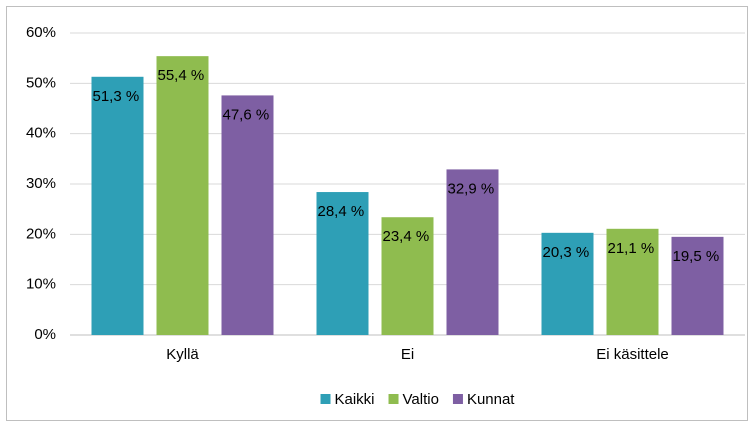  Describe the element at coordinates (41, 82) in the screenshot. I see `y-tick-label: 50%` at that location.